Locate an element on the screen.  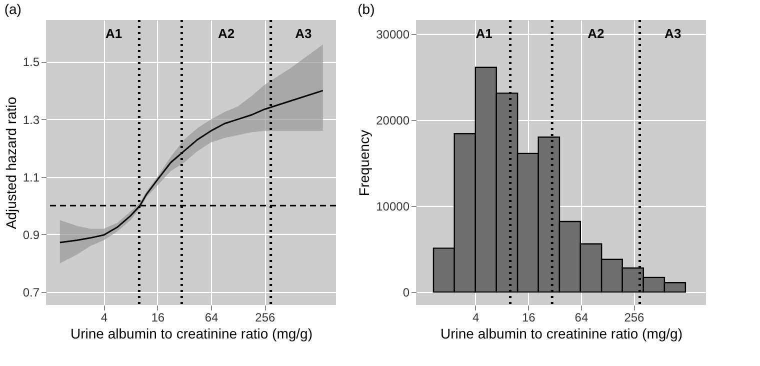
y-tick-label: 0 is located at coordinates (406, 293).